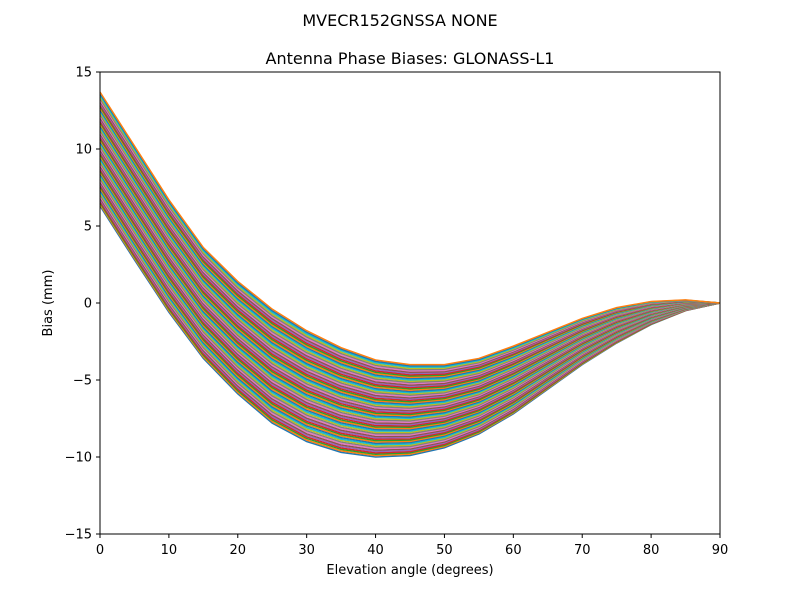 The image size is (800, 600). I want to click on x-tick-label: 50, so click(444, 550).